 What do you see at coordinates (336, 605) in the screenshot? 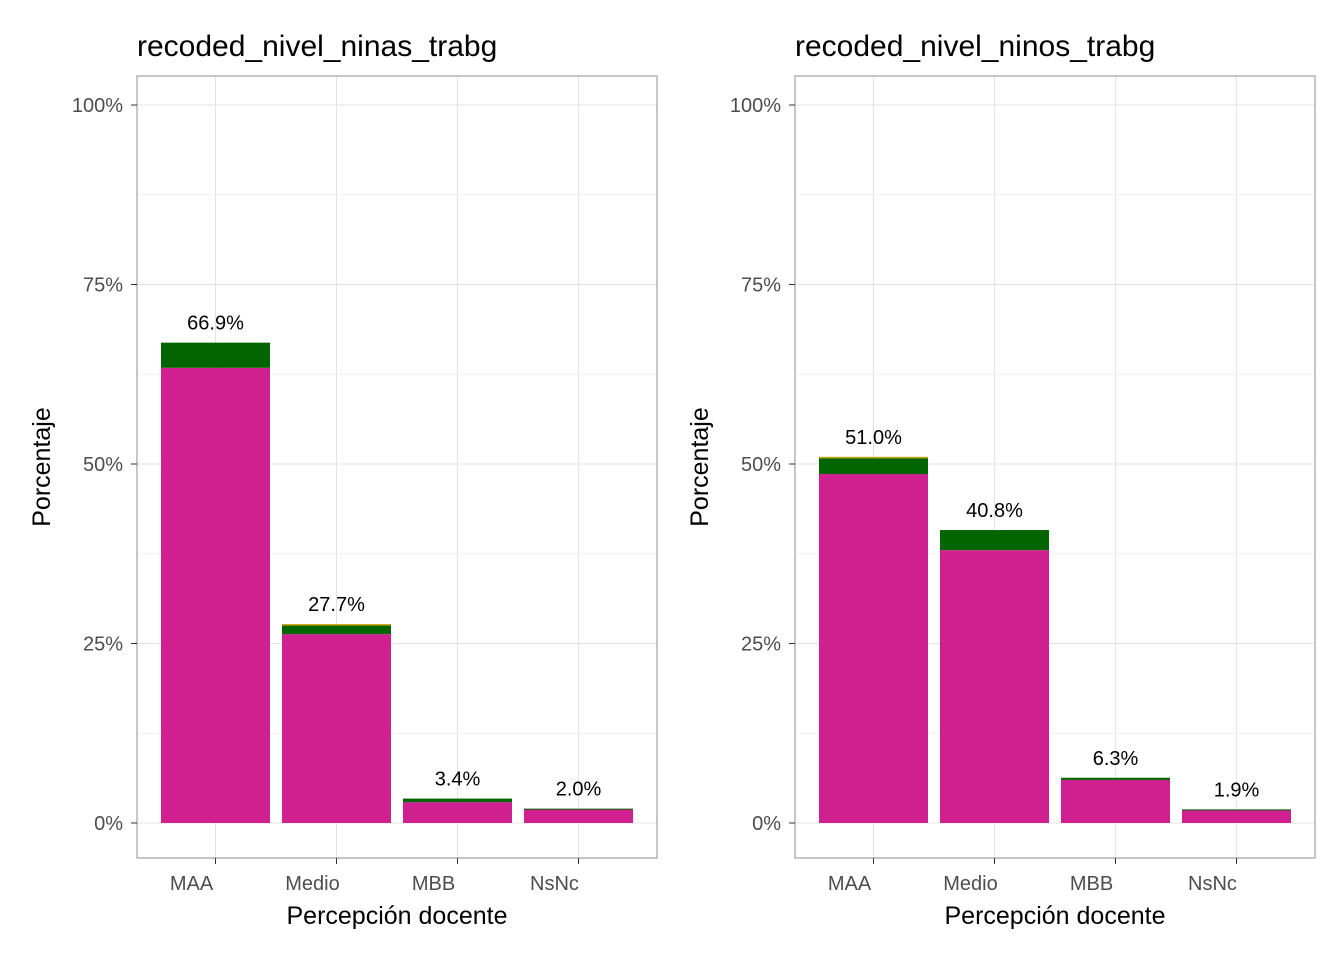
I see `data-label-medio: 27.7%` at bounding box center [336, 605].